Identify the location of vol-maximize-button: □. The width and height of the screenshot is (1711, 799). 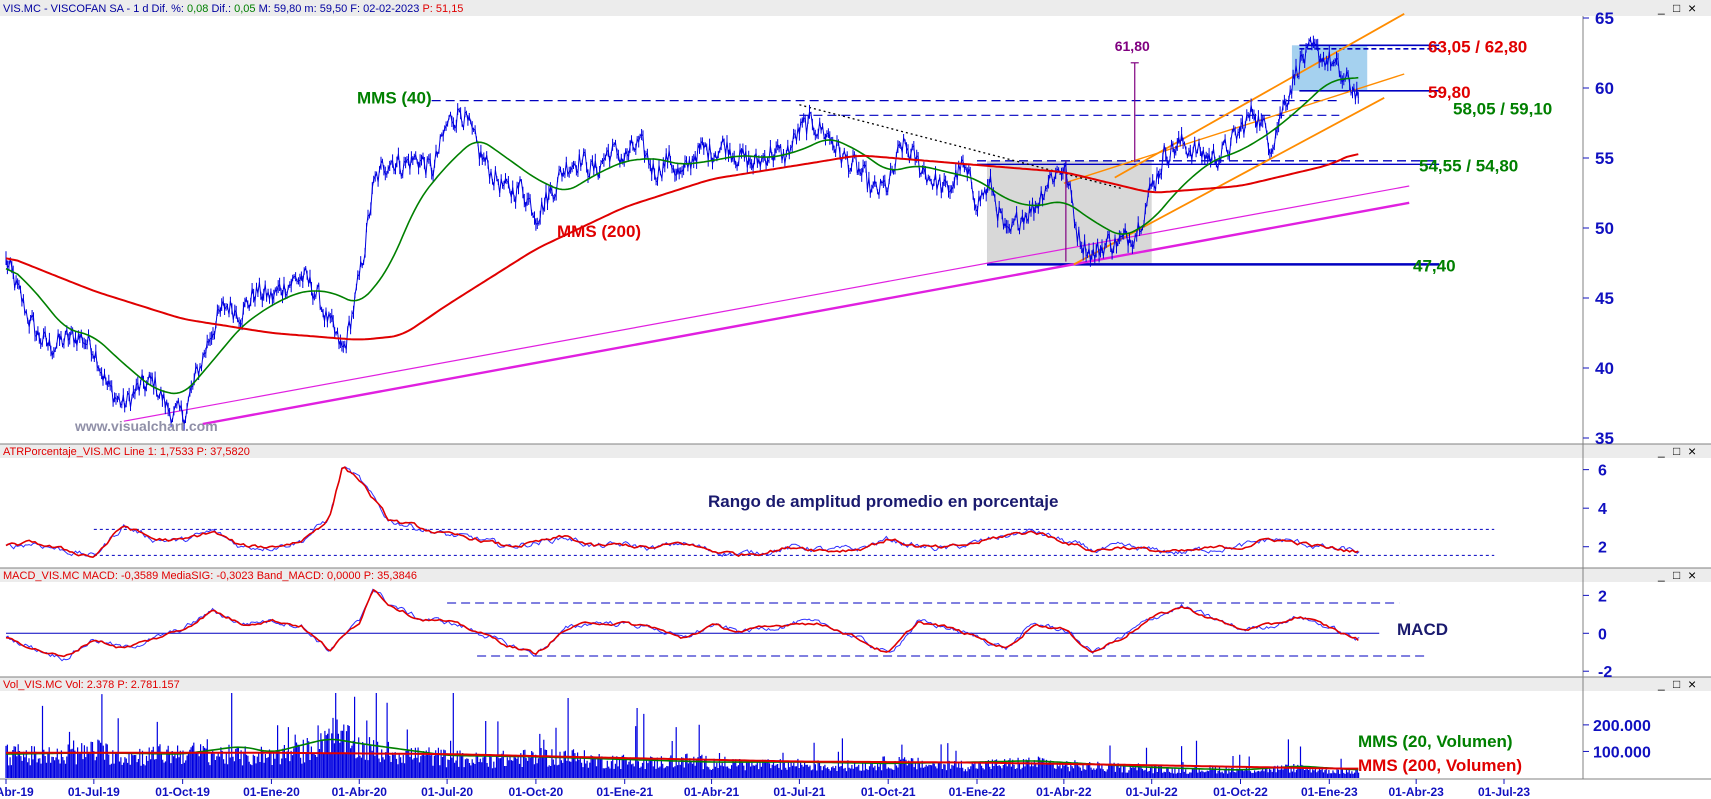
(1676, 684).